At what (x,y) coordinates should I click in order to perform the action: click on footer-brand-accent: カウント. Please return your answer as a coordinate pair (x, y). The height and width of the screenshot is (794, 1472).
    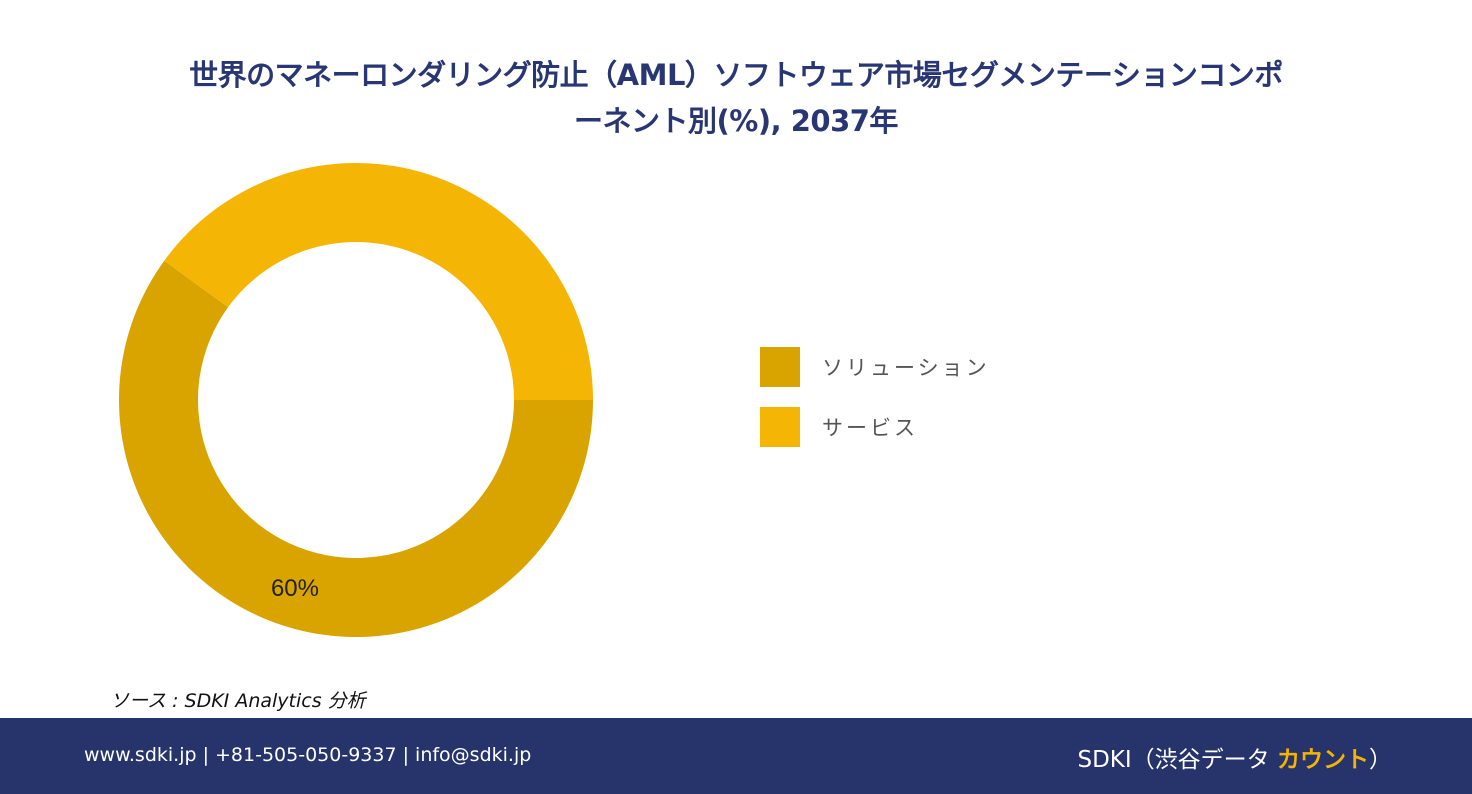
    Looking at the image, I should click on (1323, 760).